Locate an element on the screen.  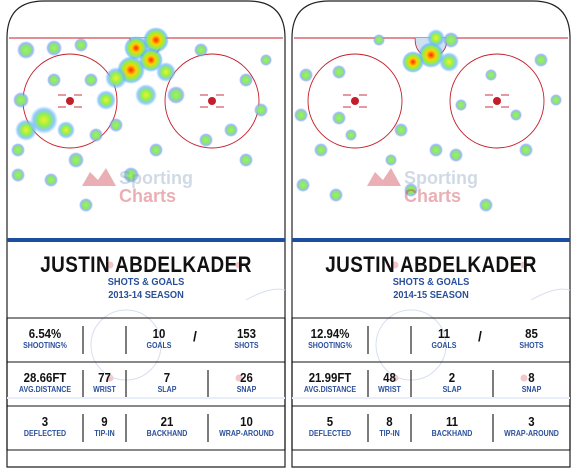
shots-value: 85 is located at coordinates (531, 333).